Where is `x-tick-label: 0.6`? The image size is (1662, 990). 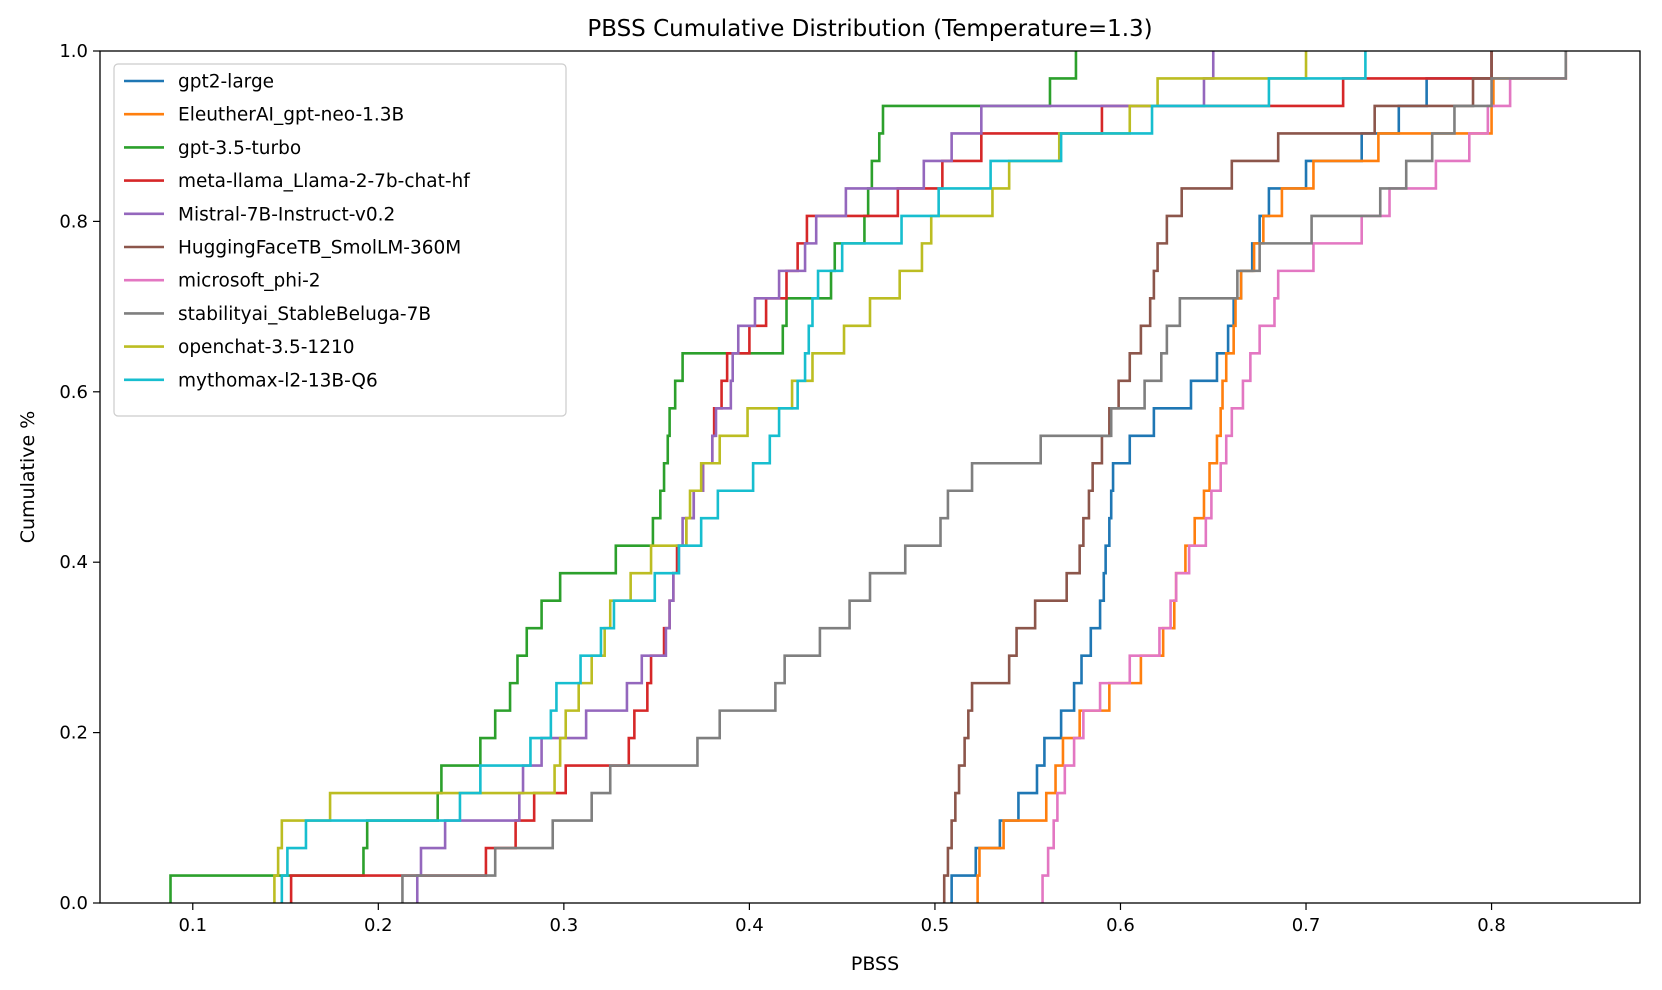
x-tick-label: 0.6 is located at coordinates (1120, 925).